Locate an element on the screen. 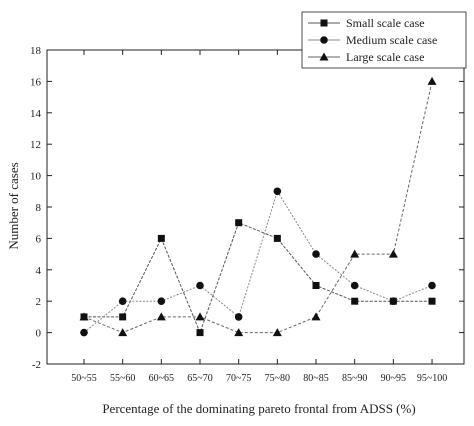 The width and height of the screenshot is (474, 426). x-tick-label: 60~65 is located at coordinates (161, 378).